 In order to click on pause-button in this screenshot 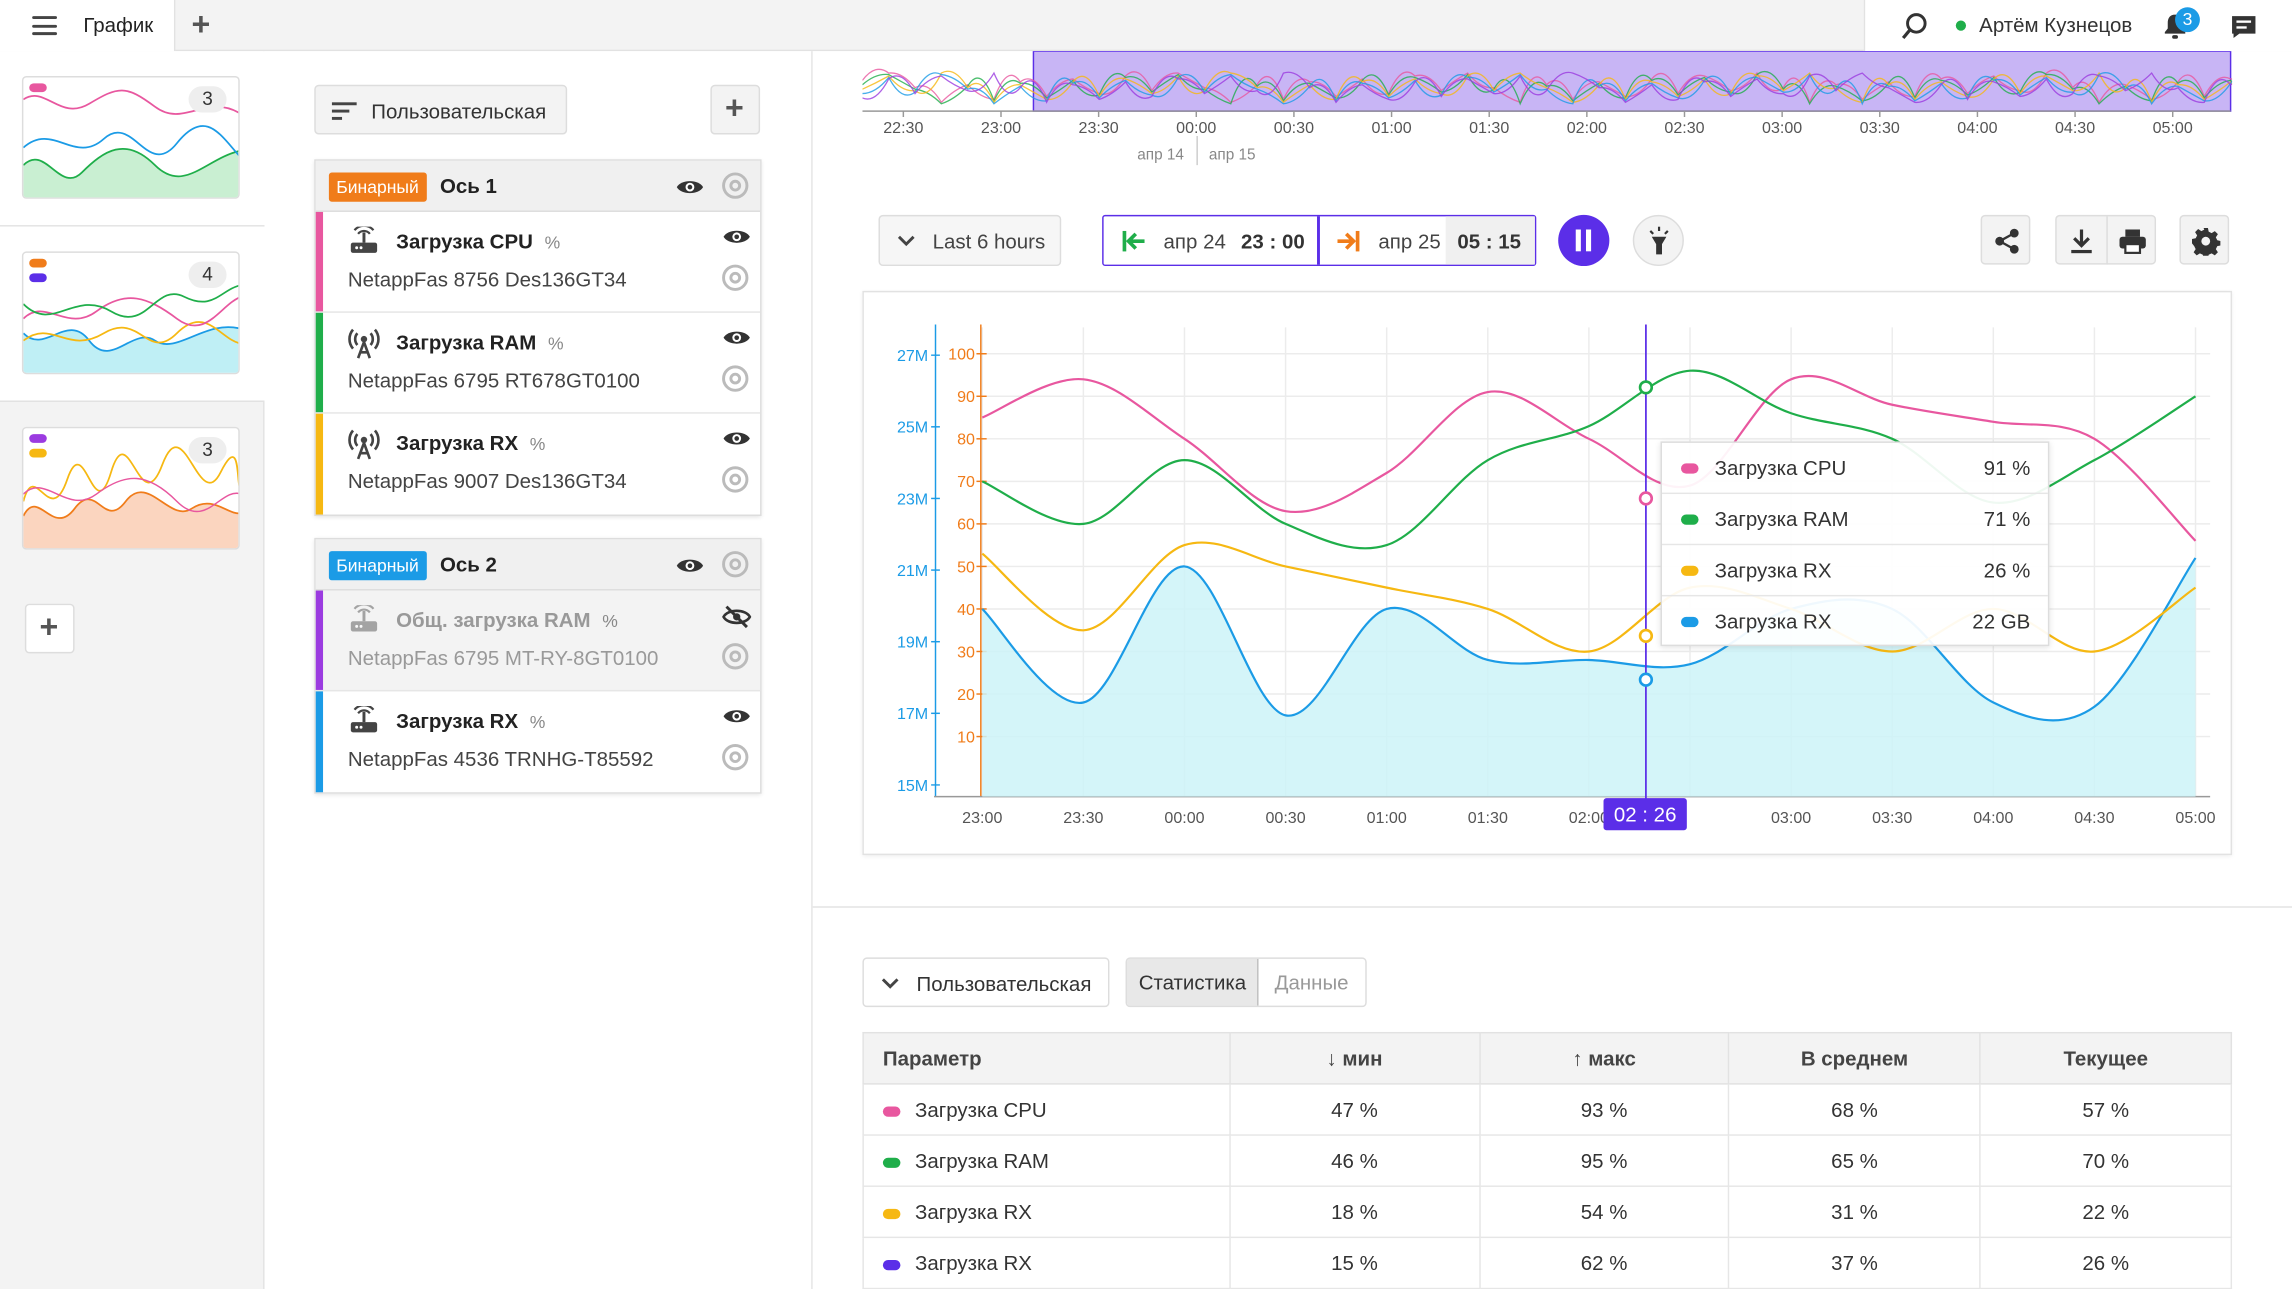, I will do `click(1584, 240)`.